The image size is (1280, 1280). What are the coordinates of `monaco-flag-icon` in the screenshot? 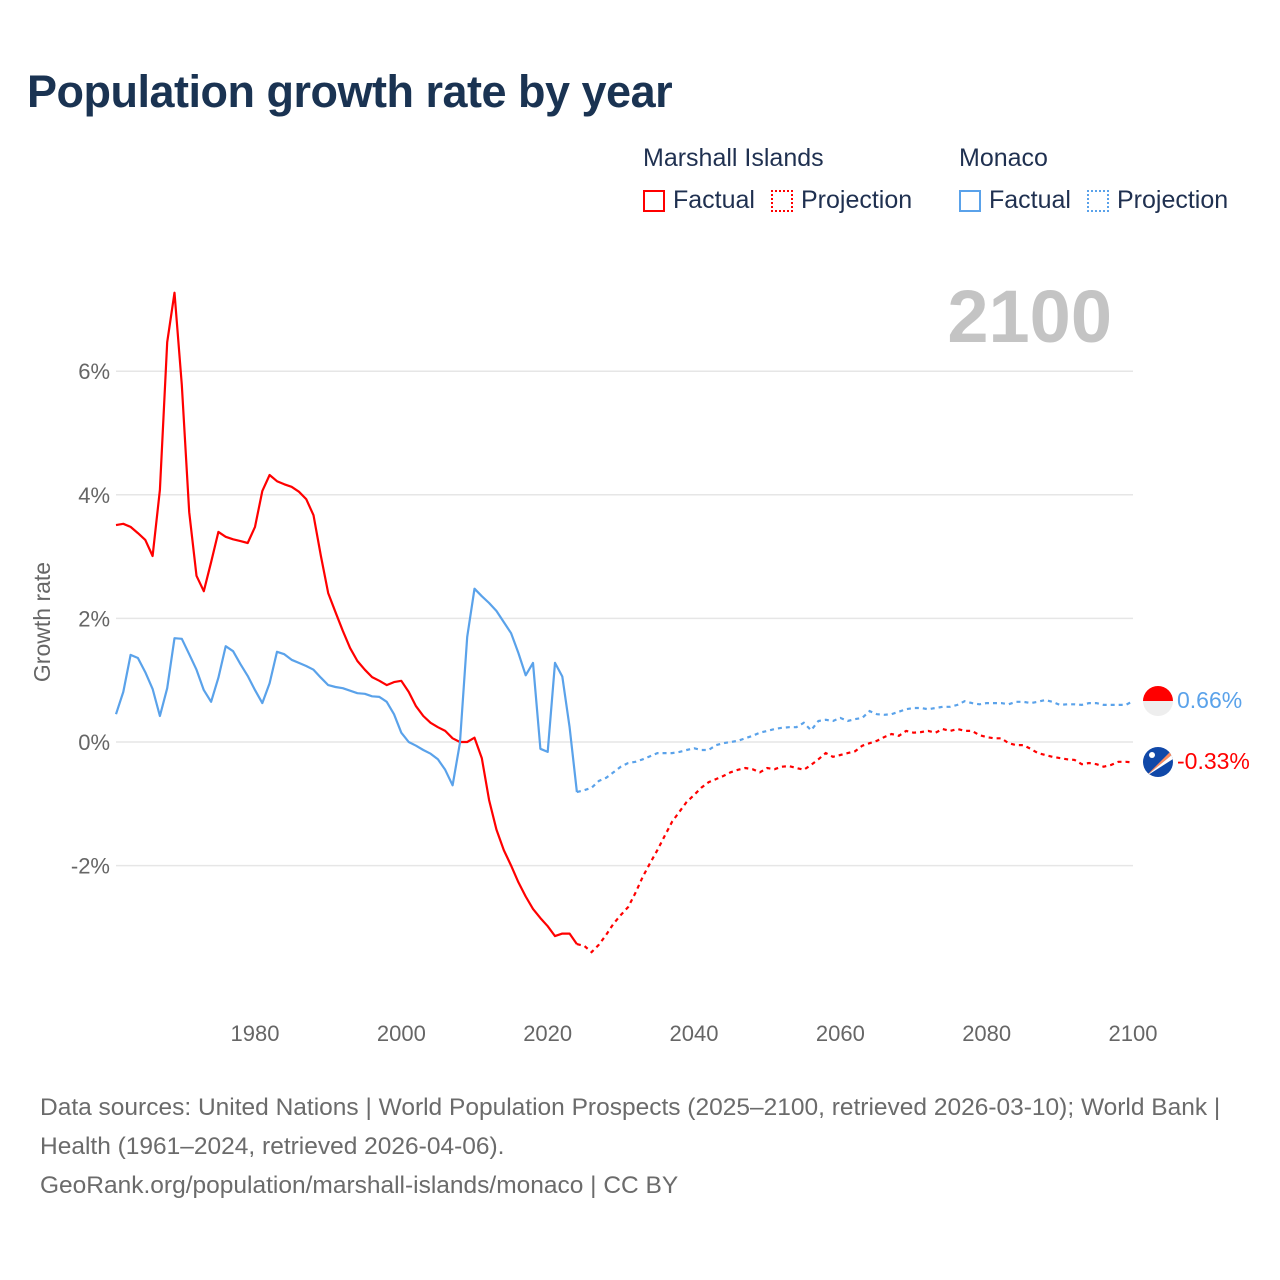 It's located at (1158, 701).